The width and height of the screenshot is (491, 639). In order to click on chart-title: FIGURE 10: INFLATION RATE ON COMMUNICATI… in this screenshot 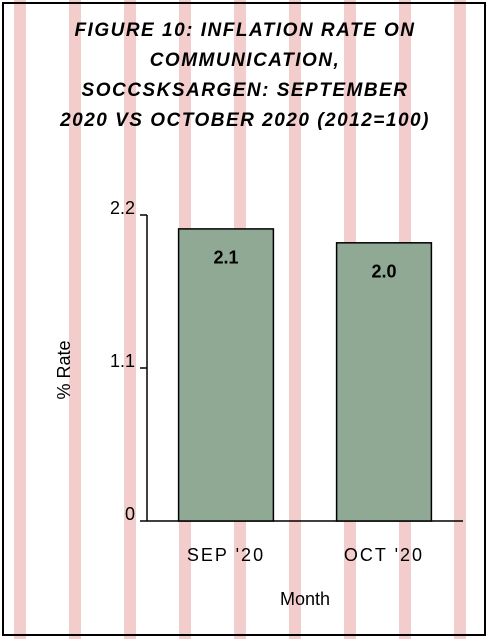, I will do `click(245, 75)`.